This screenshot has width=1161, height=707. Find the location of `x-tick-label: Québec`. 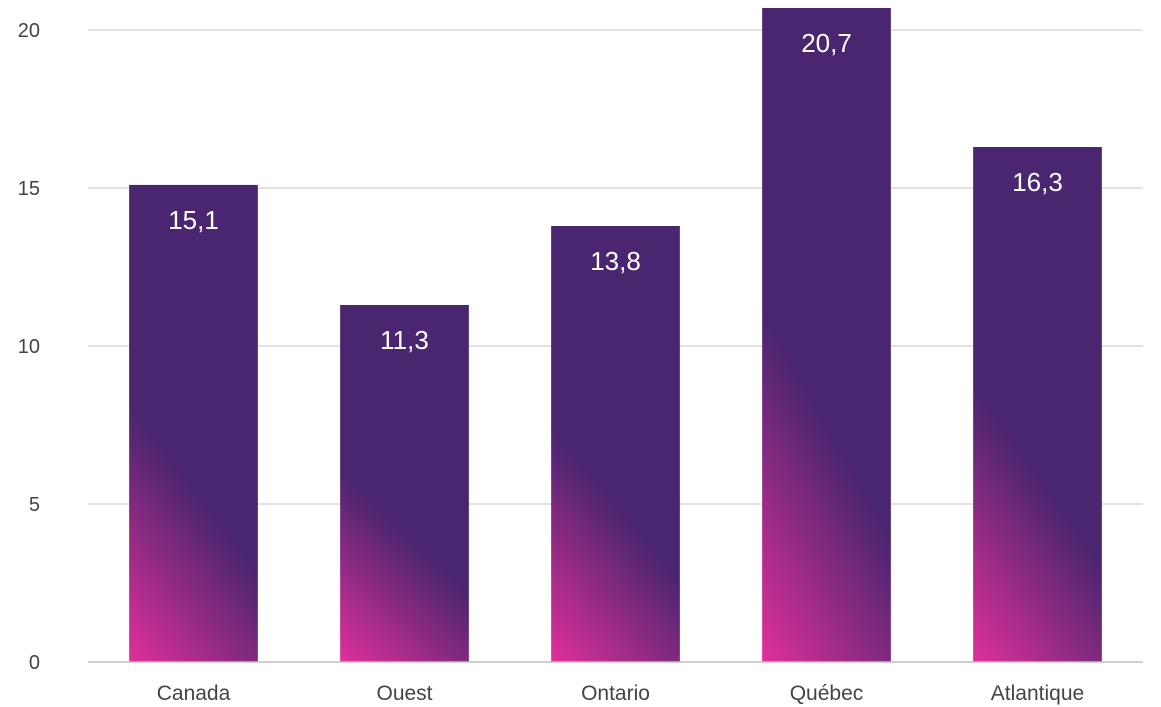

x-tick-label: Québec is located at coordinates (827, 693).